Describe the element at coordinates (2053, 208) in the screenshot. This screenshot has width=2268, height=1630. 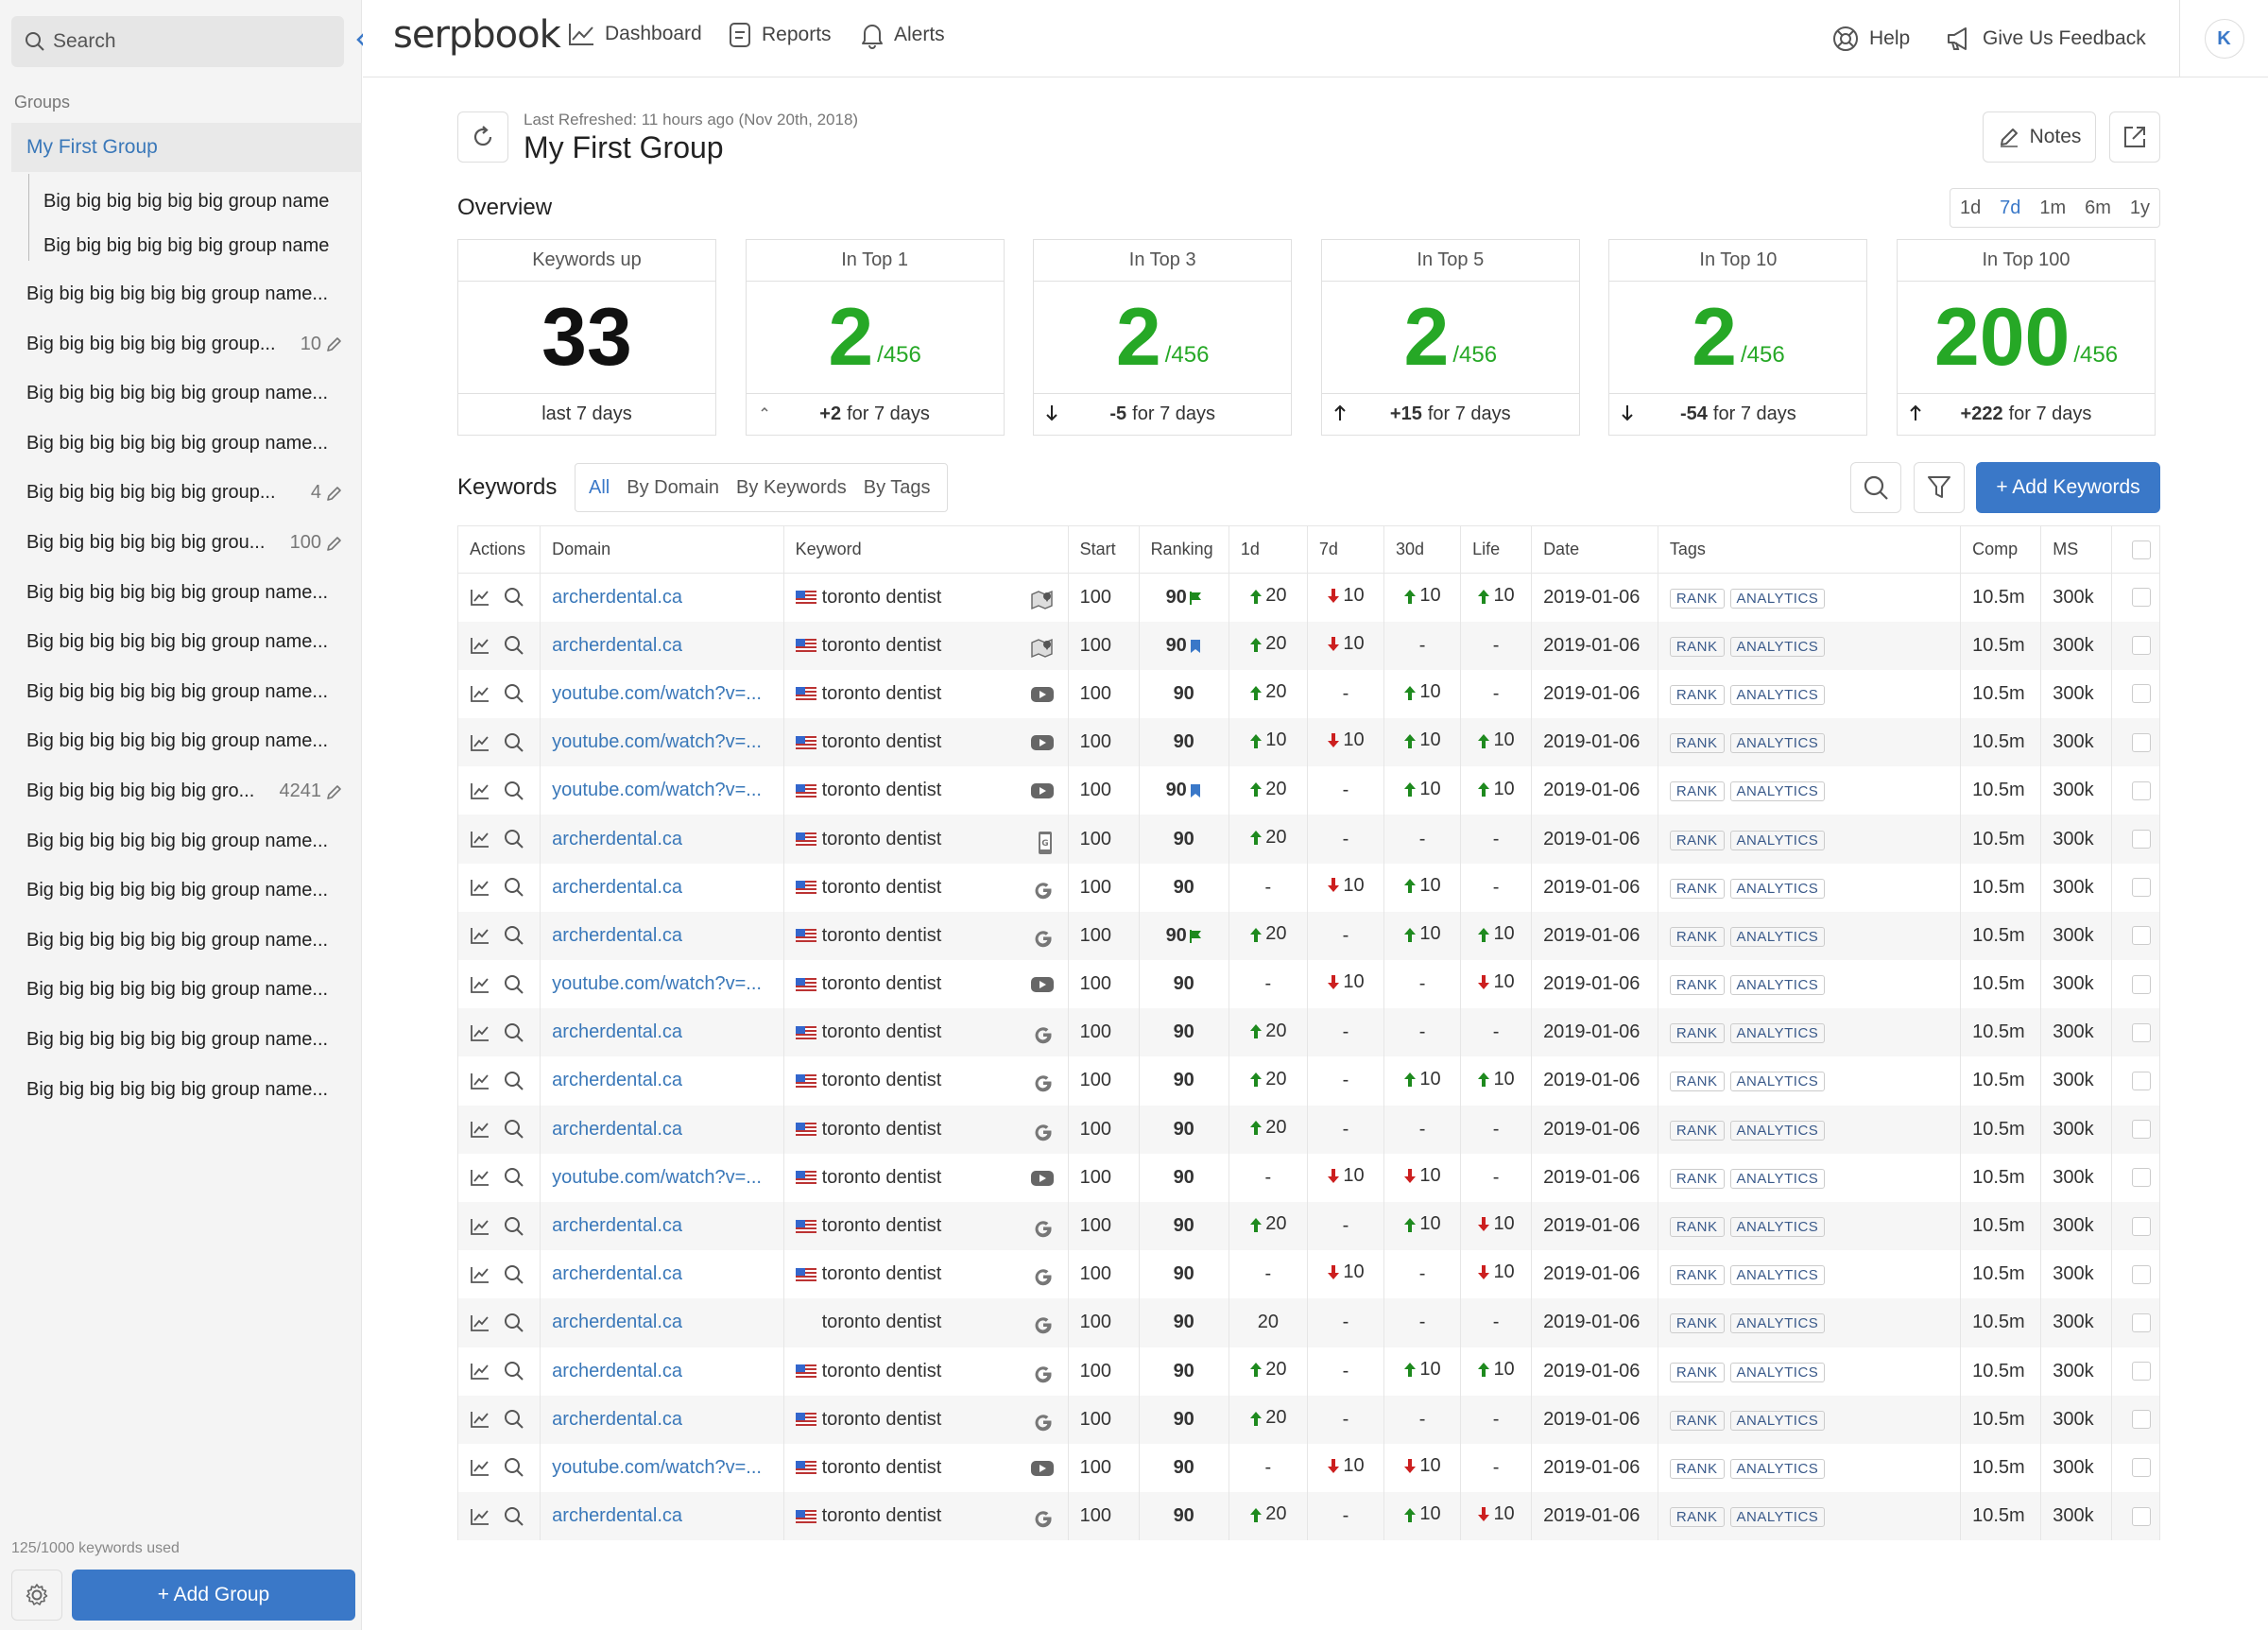
I see `range-1m: 1m` at that location.